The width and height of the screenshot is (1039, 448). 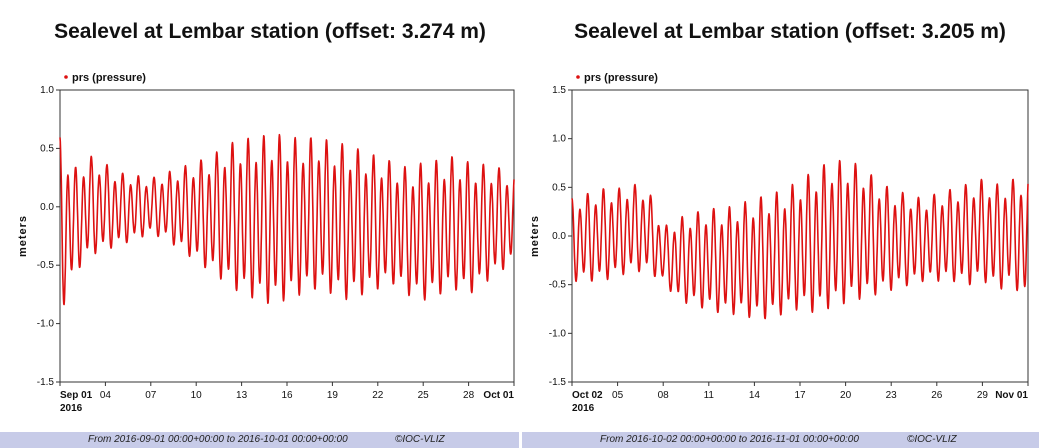 What do you see at coordinates (1011, 395) in the screenshot?
I see `x-tick-label: Nov 01` at bounding box center [1011, 395].